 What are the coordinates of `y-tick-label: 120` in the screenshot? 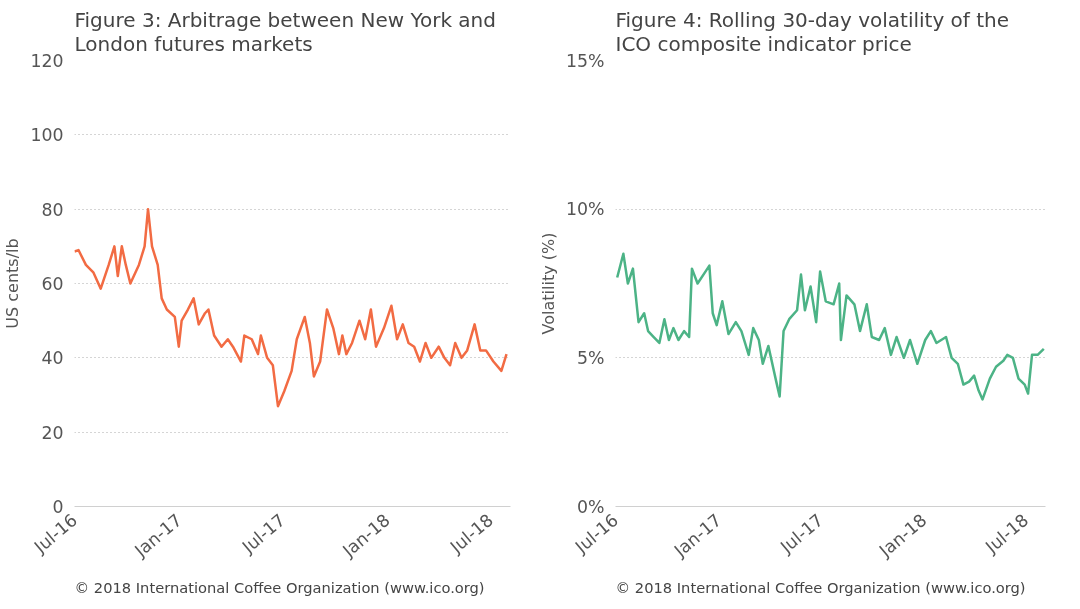 It's located at (47, 61).